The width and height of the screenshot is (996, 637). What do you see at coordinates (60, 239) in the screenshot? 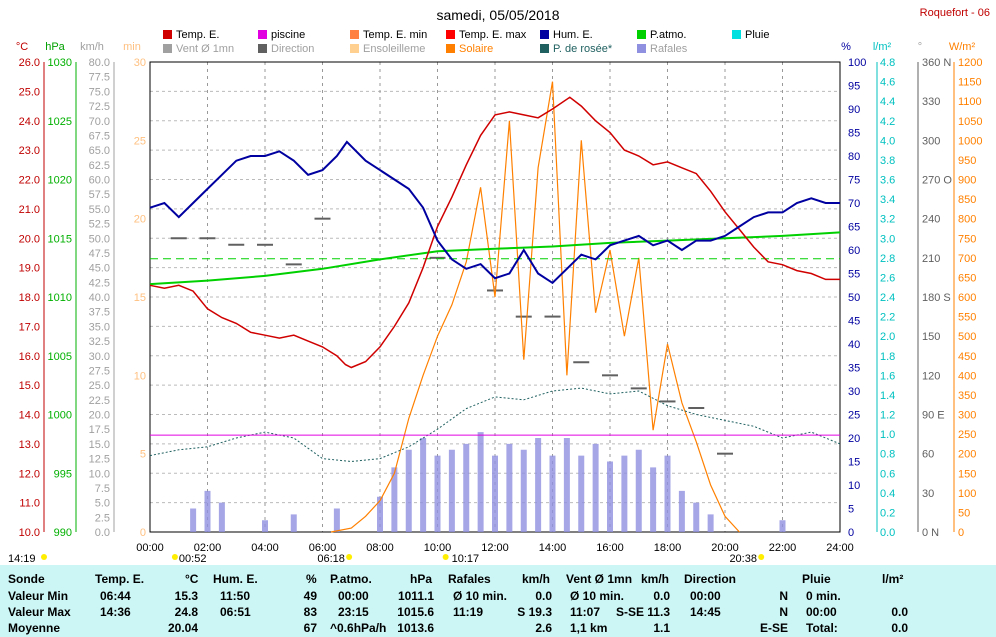
I see `pressure-tick-label: 1015` at bounding box center [60, 239].